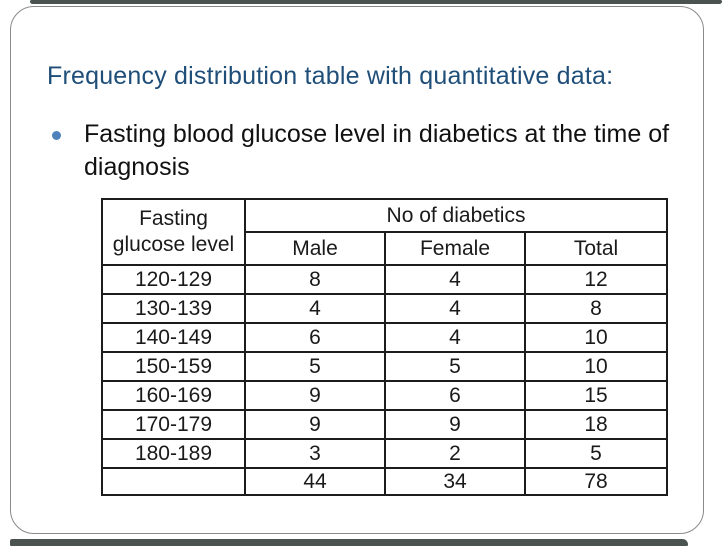 Image resolution: width=728 pixels, height=546 pixels. Describe the element at coordinates (173, 424) in the screenshot. I see `cell-glucose-range: 170-179` at that location.